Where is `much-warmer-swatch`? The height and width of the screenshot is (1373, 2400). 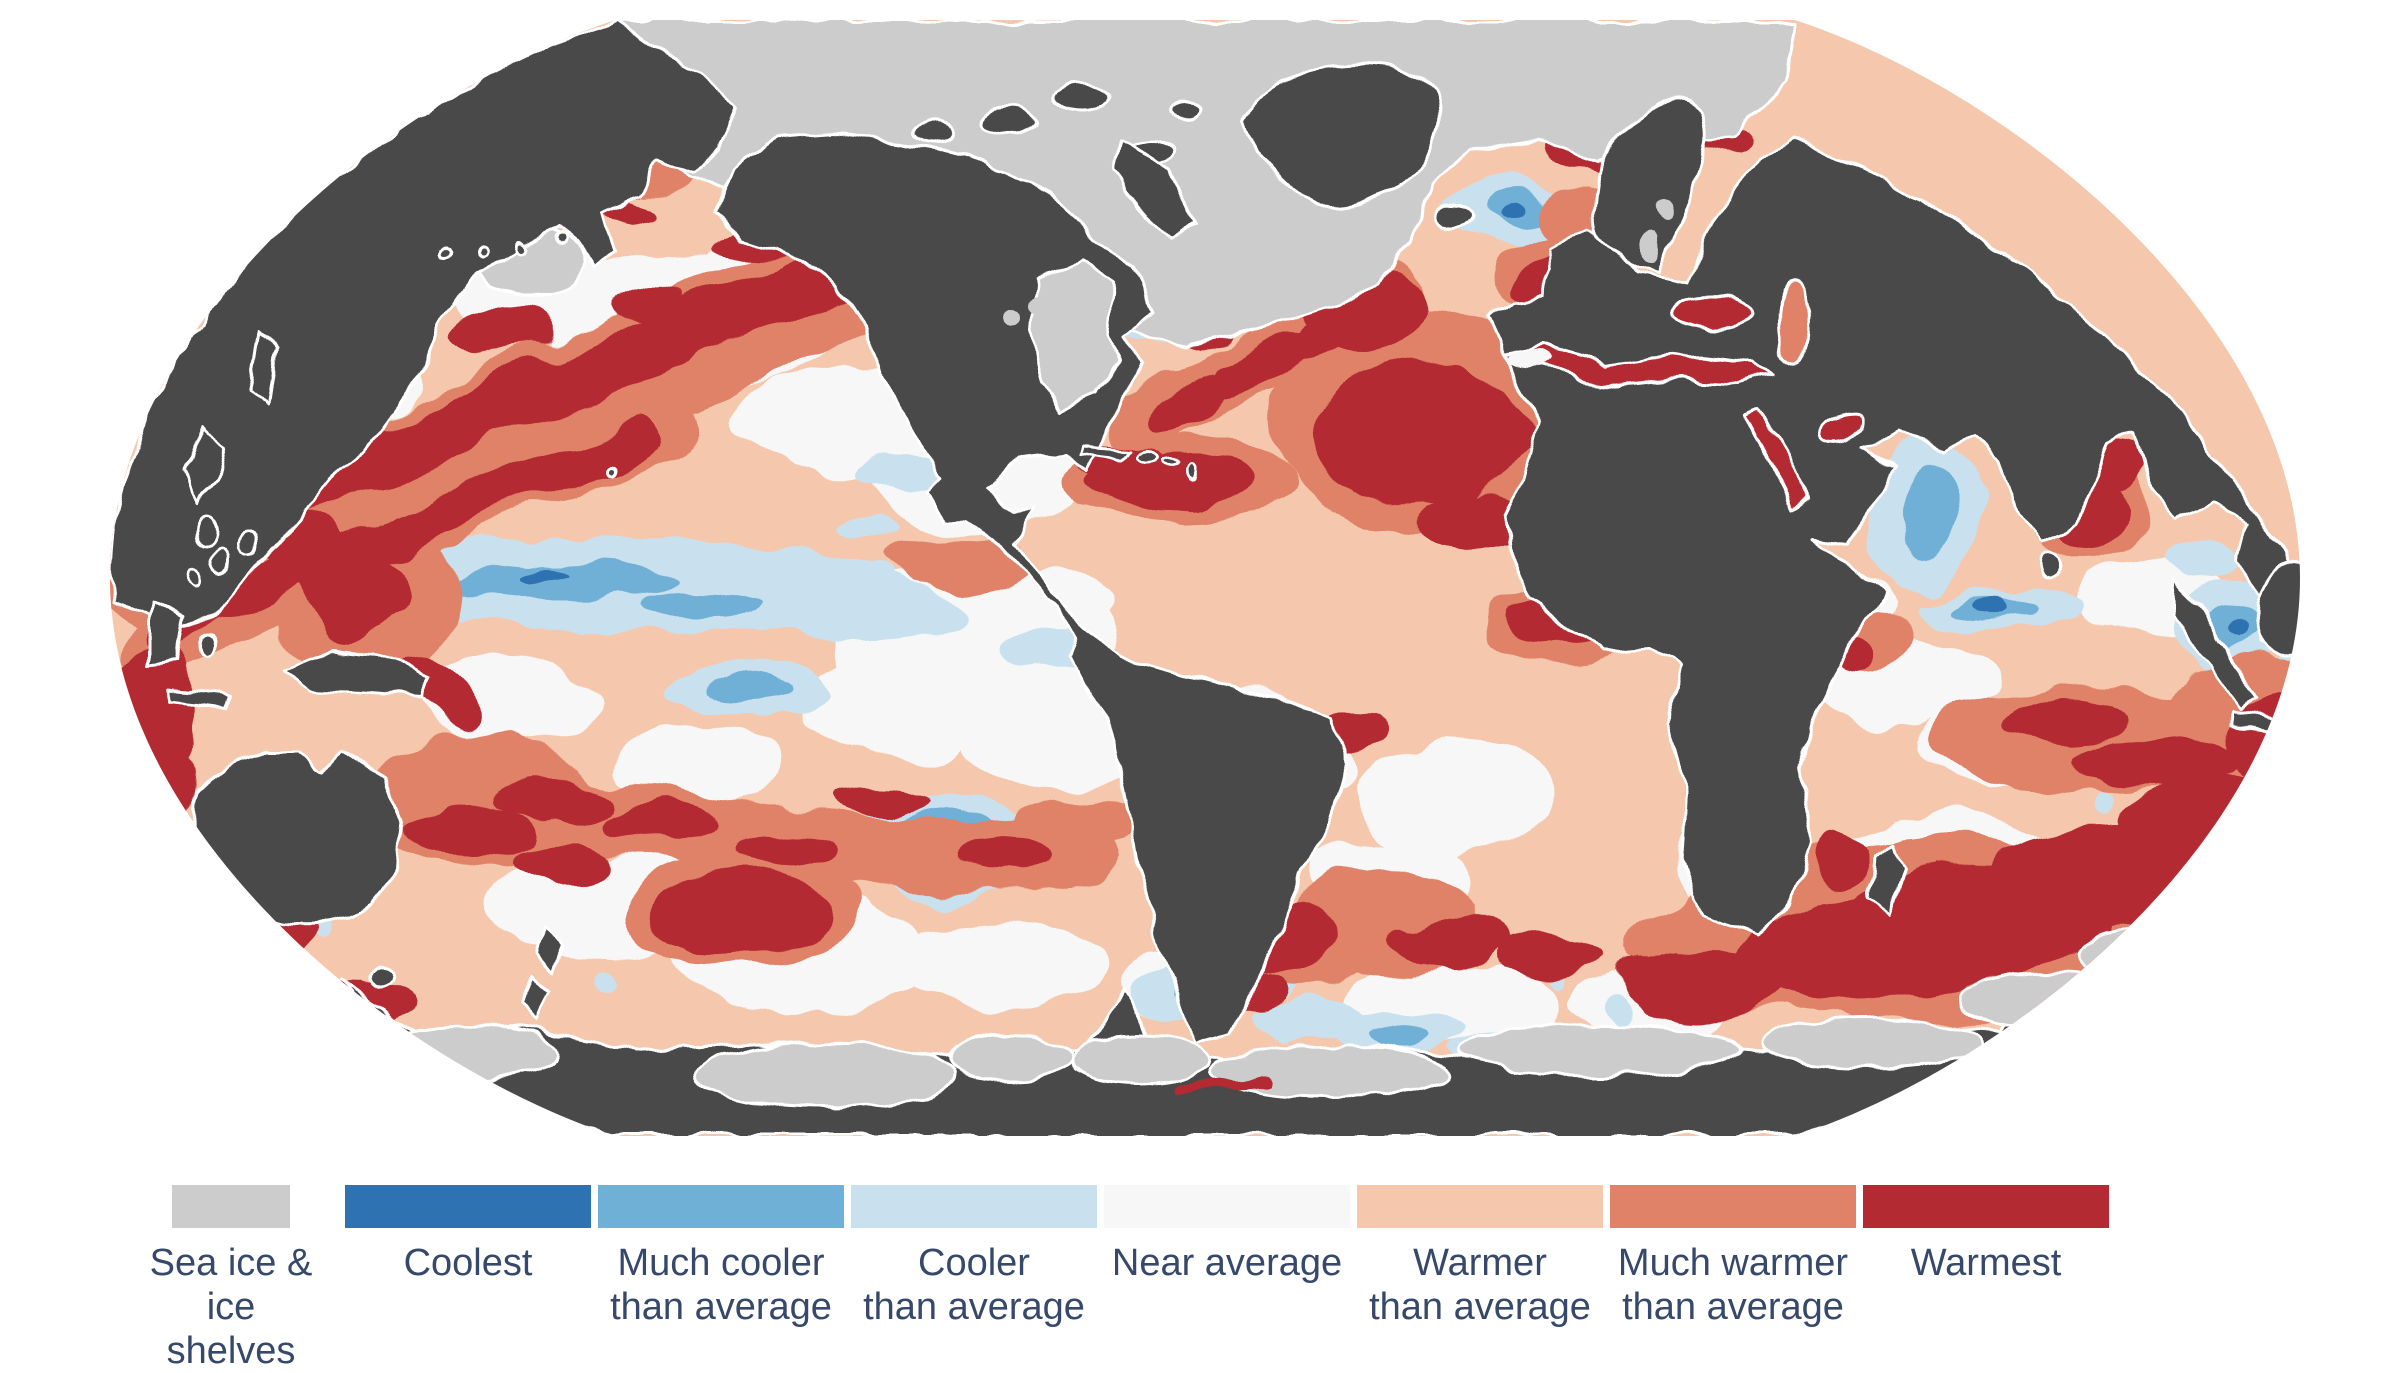
much-warmer-swatch is located at coordinates (1733, 1206).